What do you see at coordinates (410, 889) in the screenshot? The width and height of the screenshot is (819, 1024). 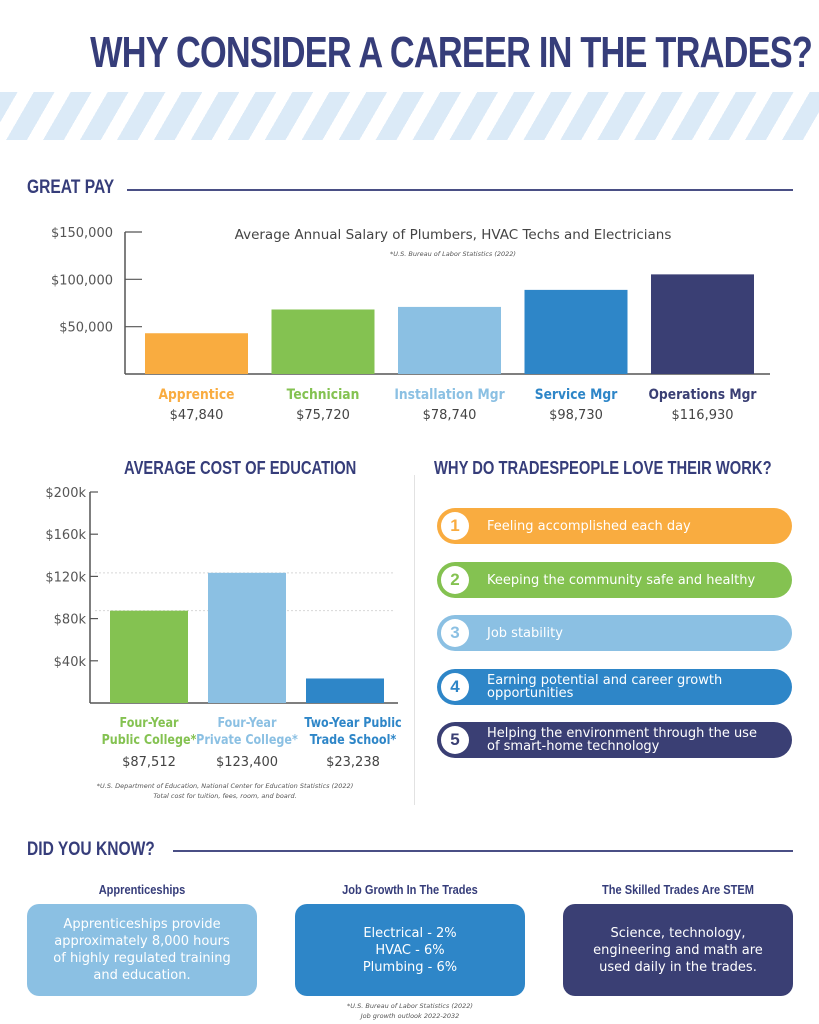 I see `card-heading-job-growth: Job Growth In The Trades` at bounding box center [410, 889].